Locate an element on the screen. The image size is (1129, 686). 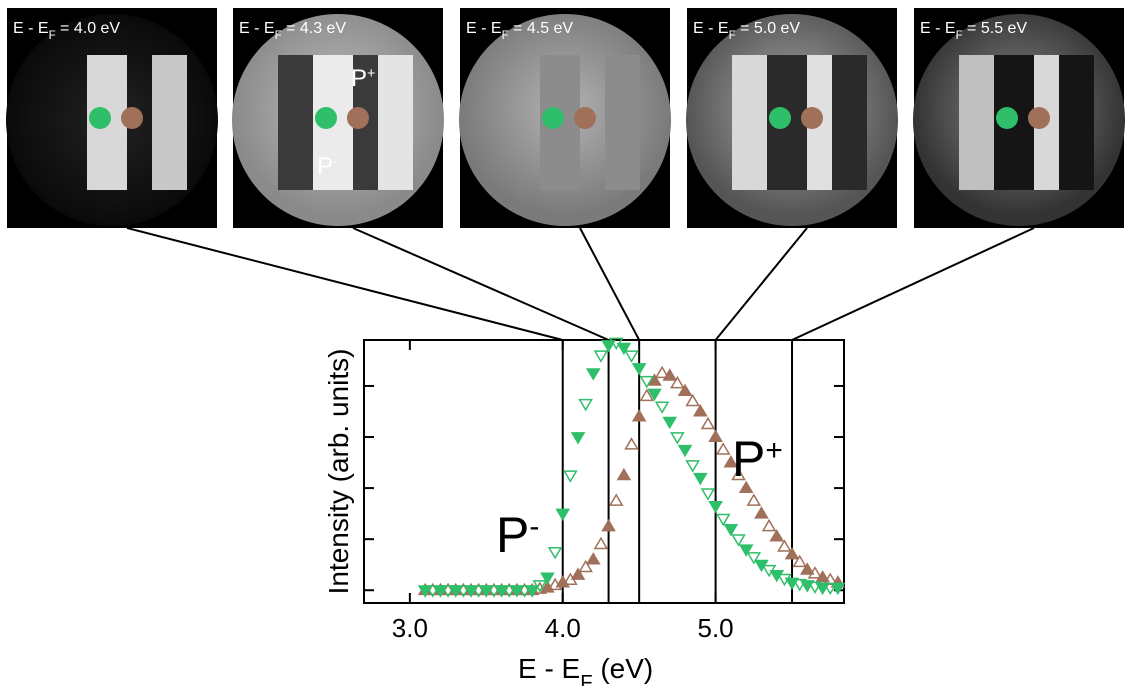
text-part: = 4.3 eV is located at coordinates (314, 28).